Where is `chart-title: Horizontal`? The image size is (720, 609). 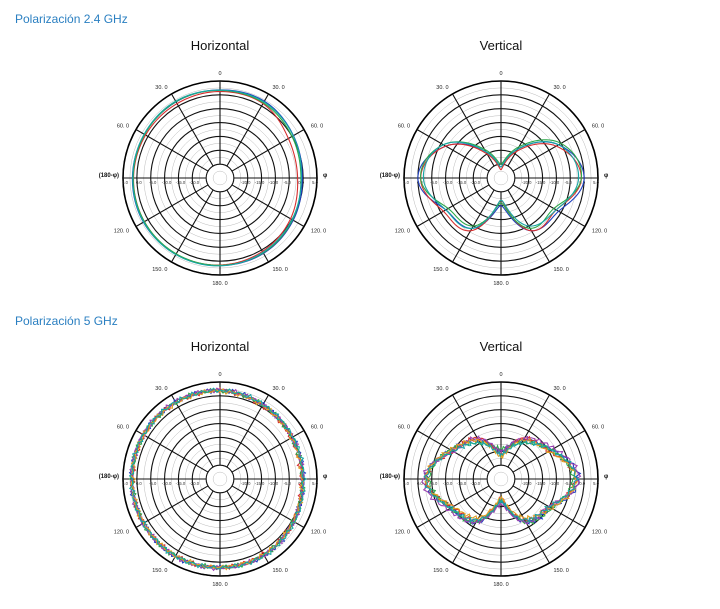 chart-title: Horizontal is located at coordinates (220, 45).